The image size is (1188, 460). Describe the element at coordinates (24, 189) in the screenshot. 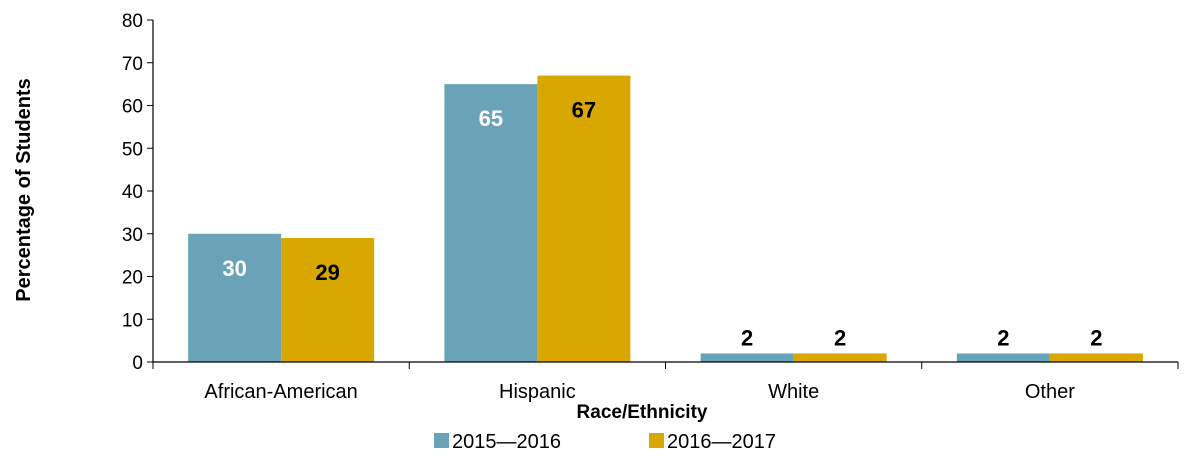

I see `y-axis-title: Percentage of Students` at that location.